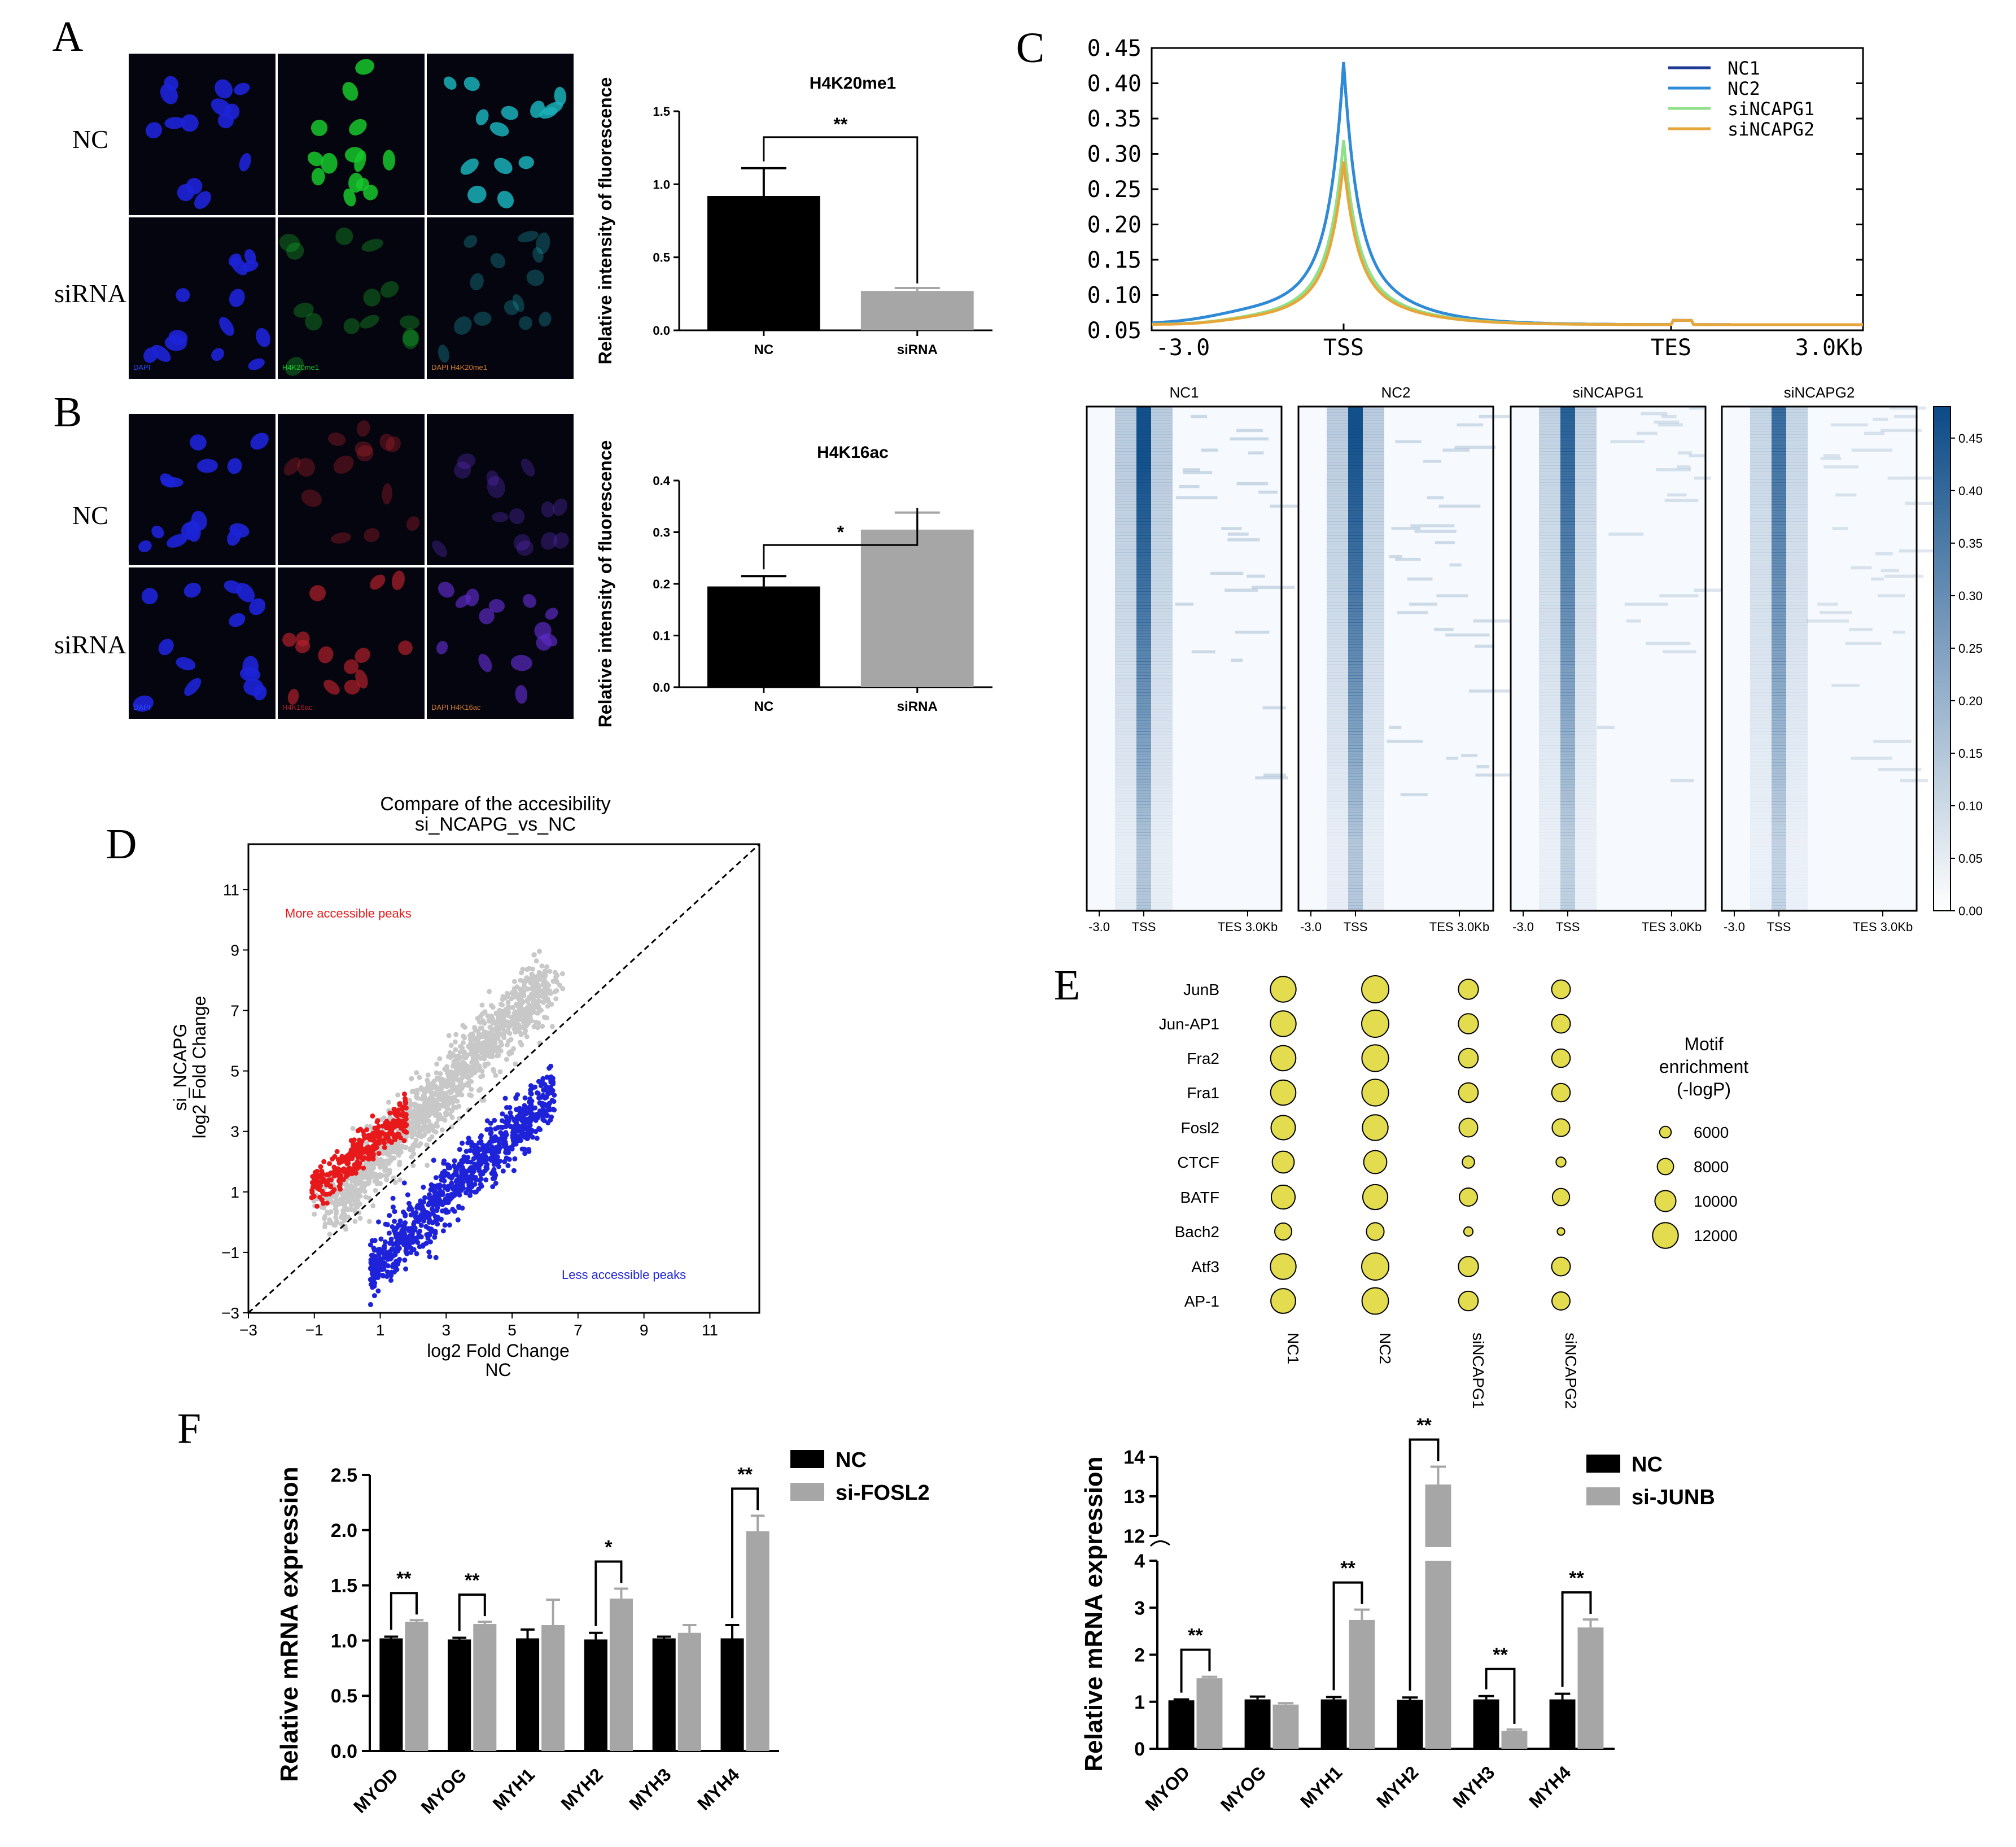 The image size is (2016, 1847). I want to click on heatmap-bg, so click(1395, 659).